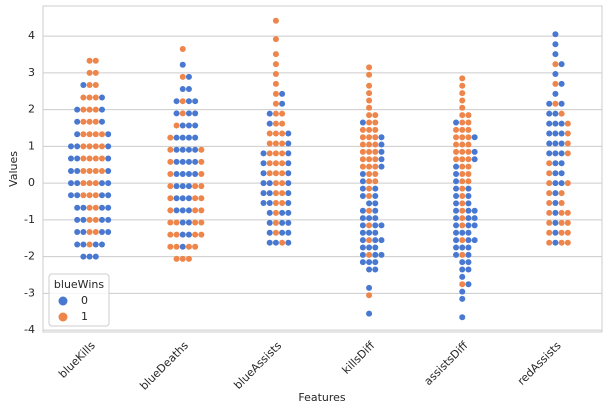  Describe the element at coordinates (79, 284) in the screenshot. I see `legend-title: blueWins` at that location.